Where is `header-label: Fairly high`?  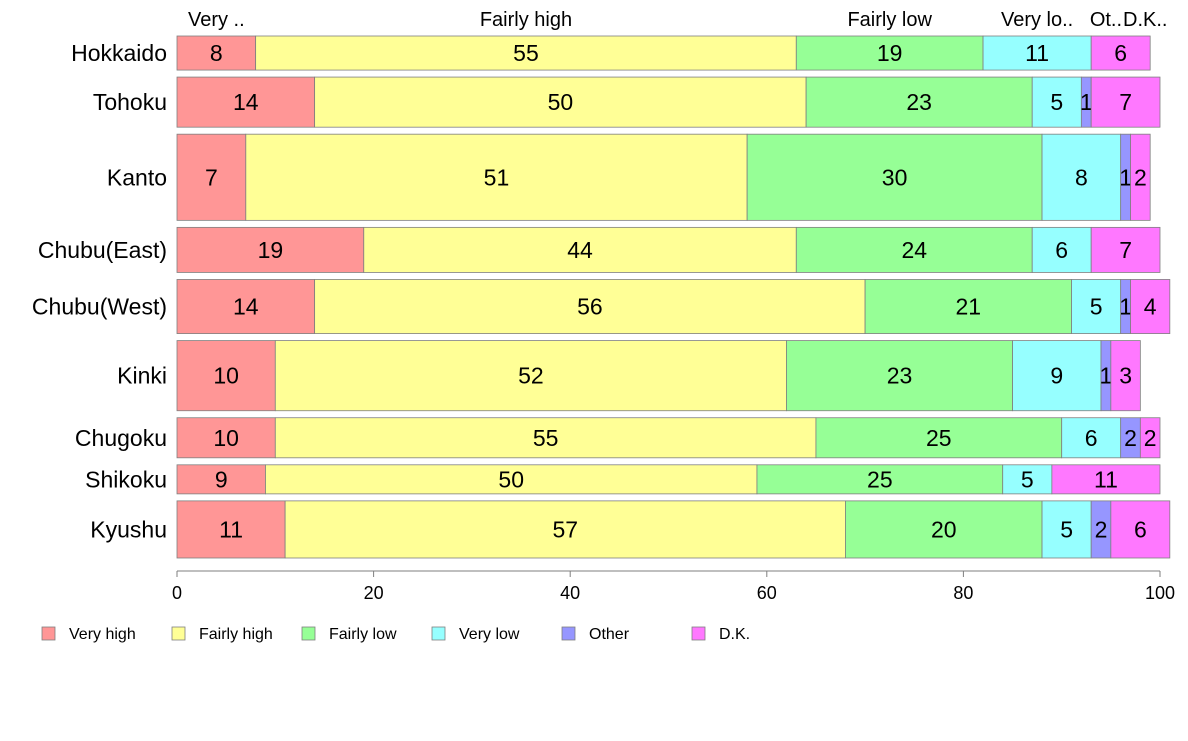
header-label: Fairly high is located at coordinates (526, 20).